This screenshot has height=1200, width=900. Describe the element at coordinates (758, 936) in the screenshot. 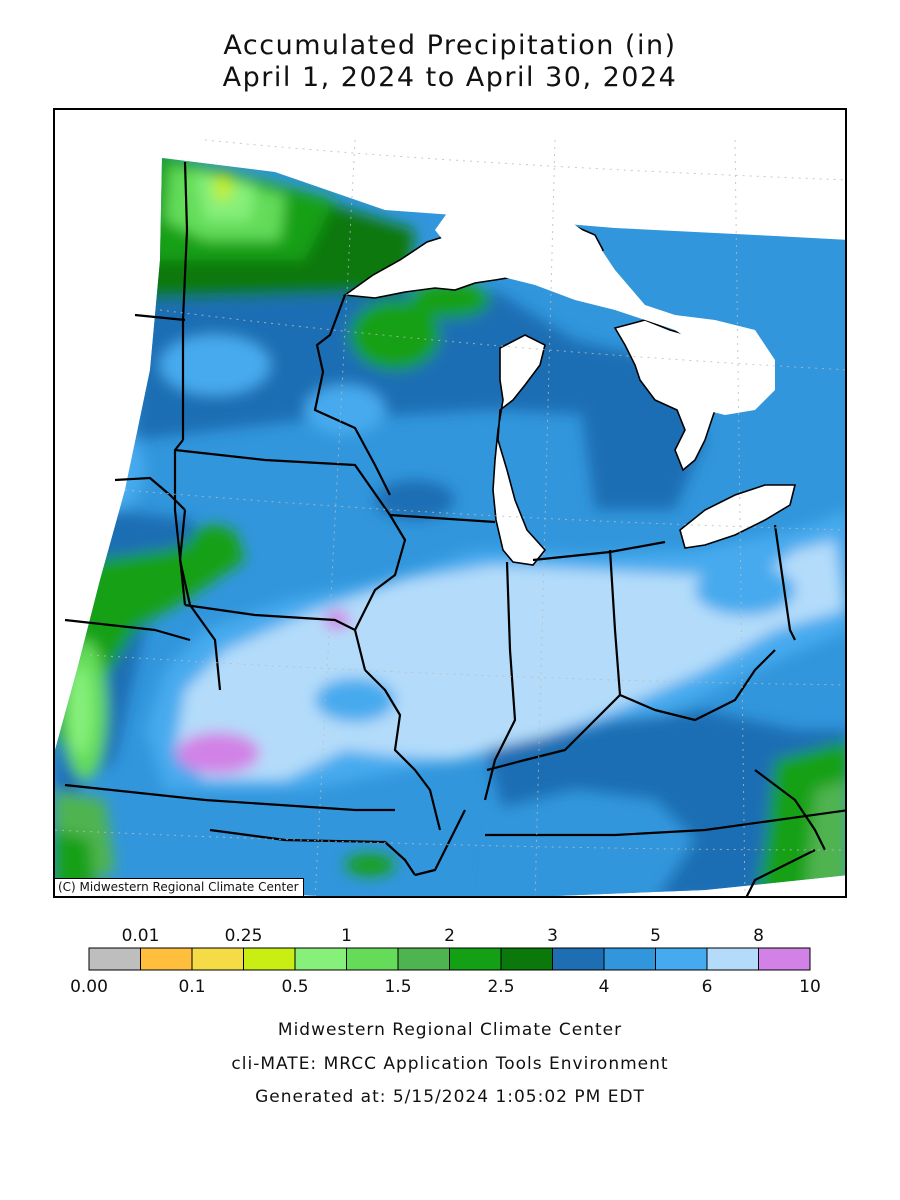

I see `legend-label-top: 8` at that location.